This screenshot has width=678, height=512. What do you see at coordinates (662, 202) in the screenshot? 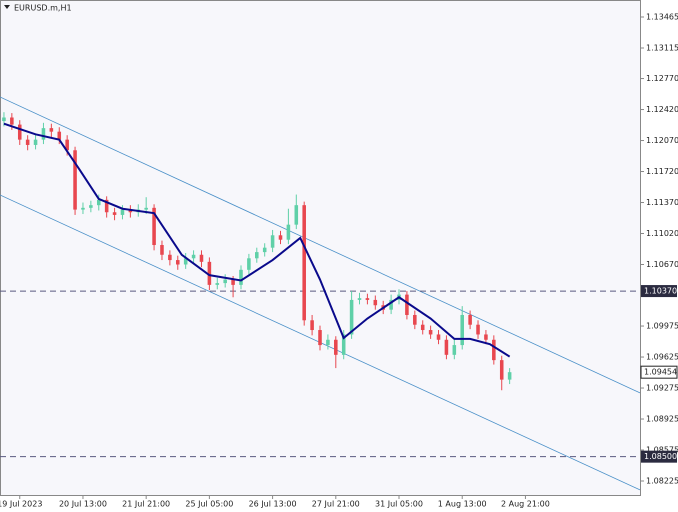
I see `y-tick-label: 1.11370` at bounding box center [662, 202].